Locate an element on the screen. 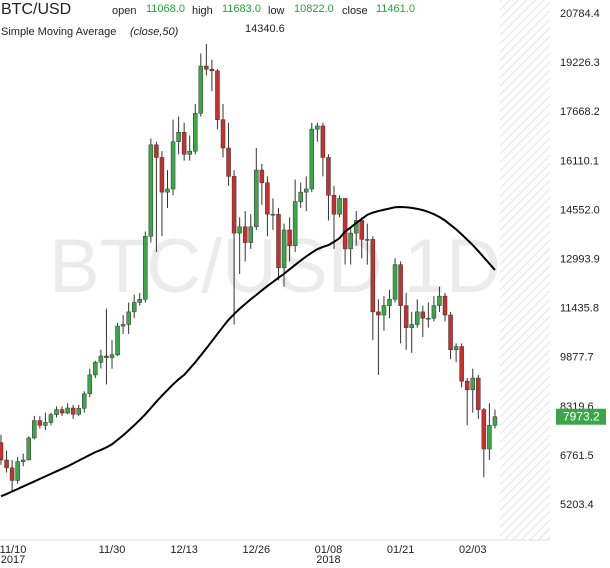 The image size is (610, 568). y-tick-label: 14552.0 is located at coordinates (580, 210).